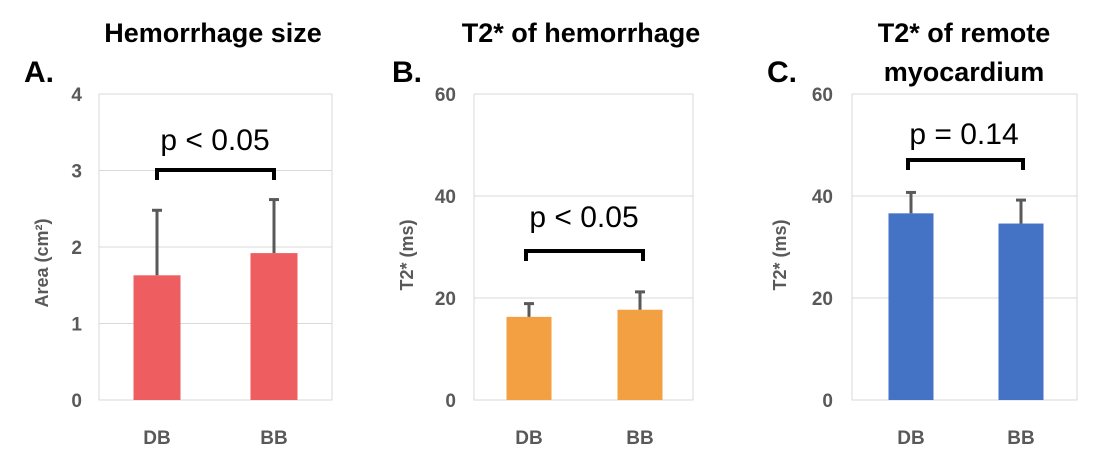  I want to click on panel-b-bar-db, so click(529, 358).